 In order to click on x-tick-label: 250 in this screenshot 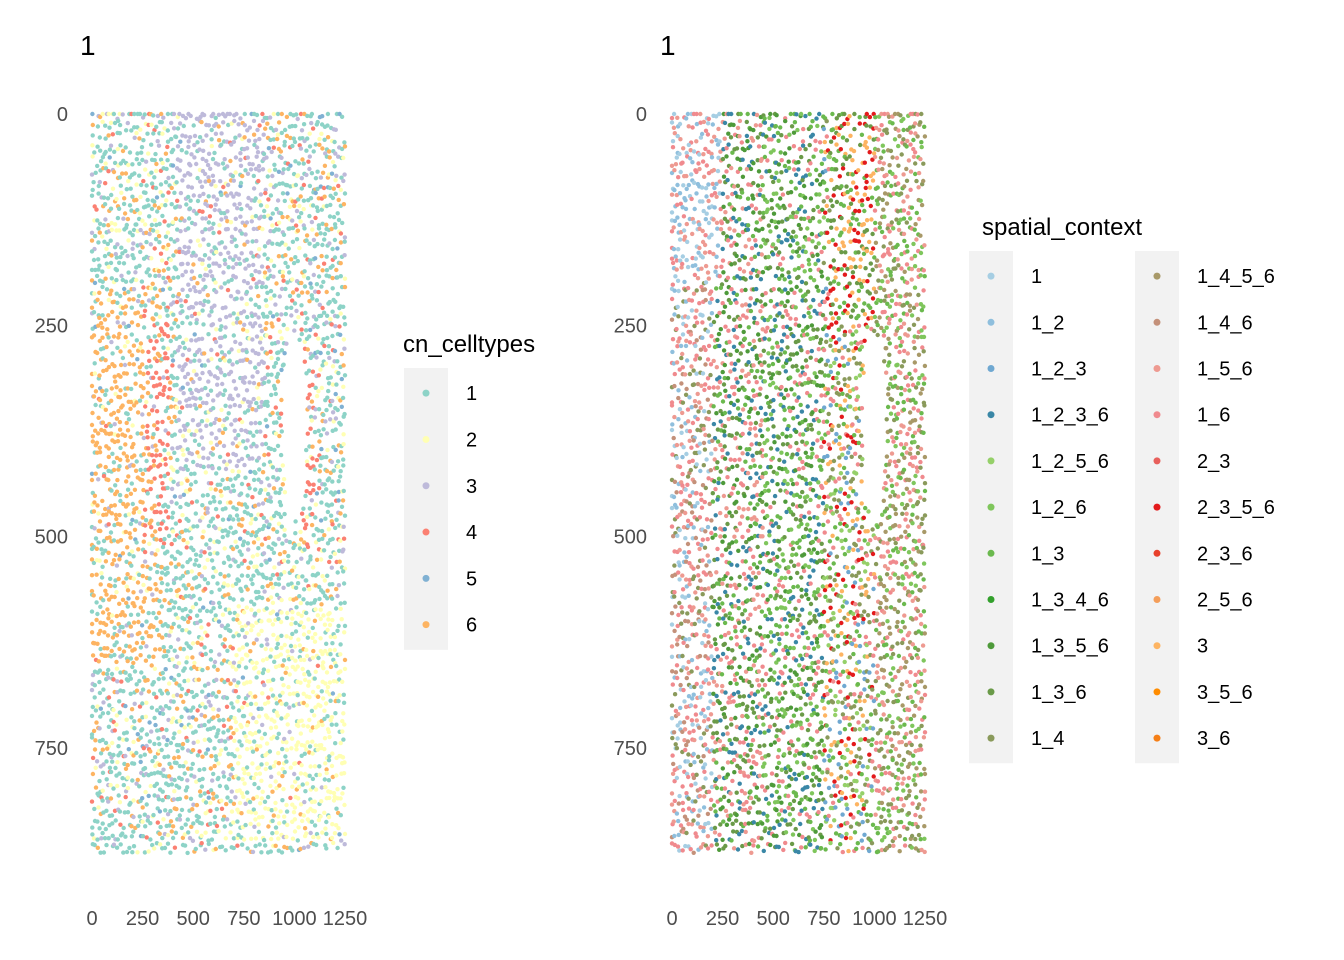, I will do `click(142, 919)`.